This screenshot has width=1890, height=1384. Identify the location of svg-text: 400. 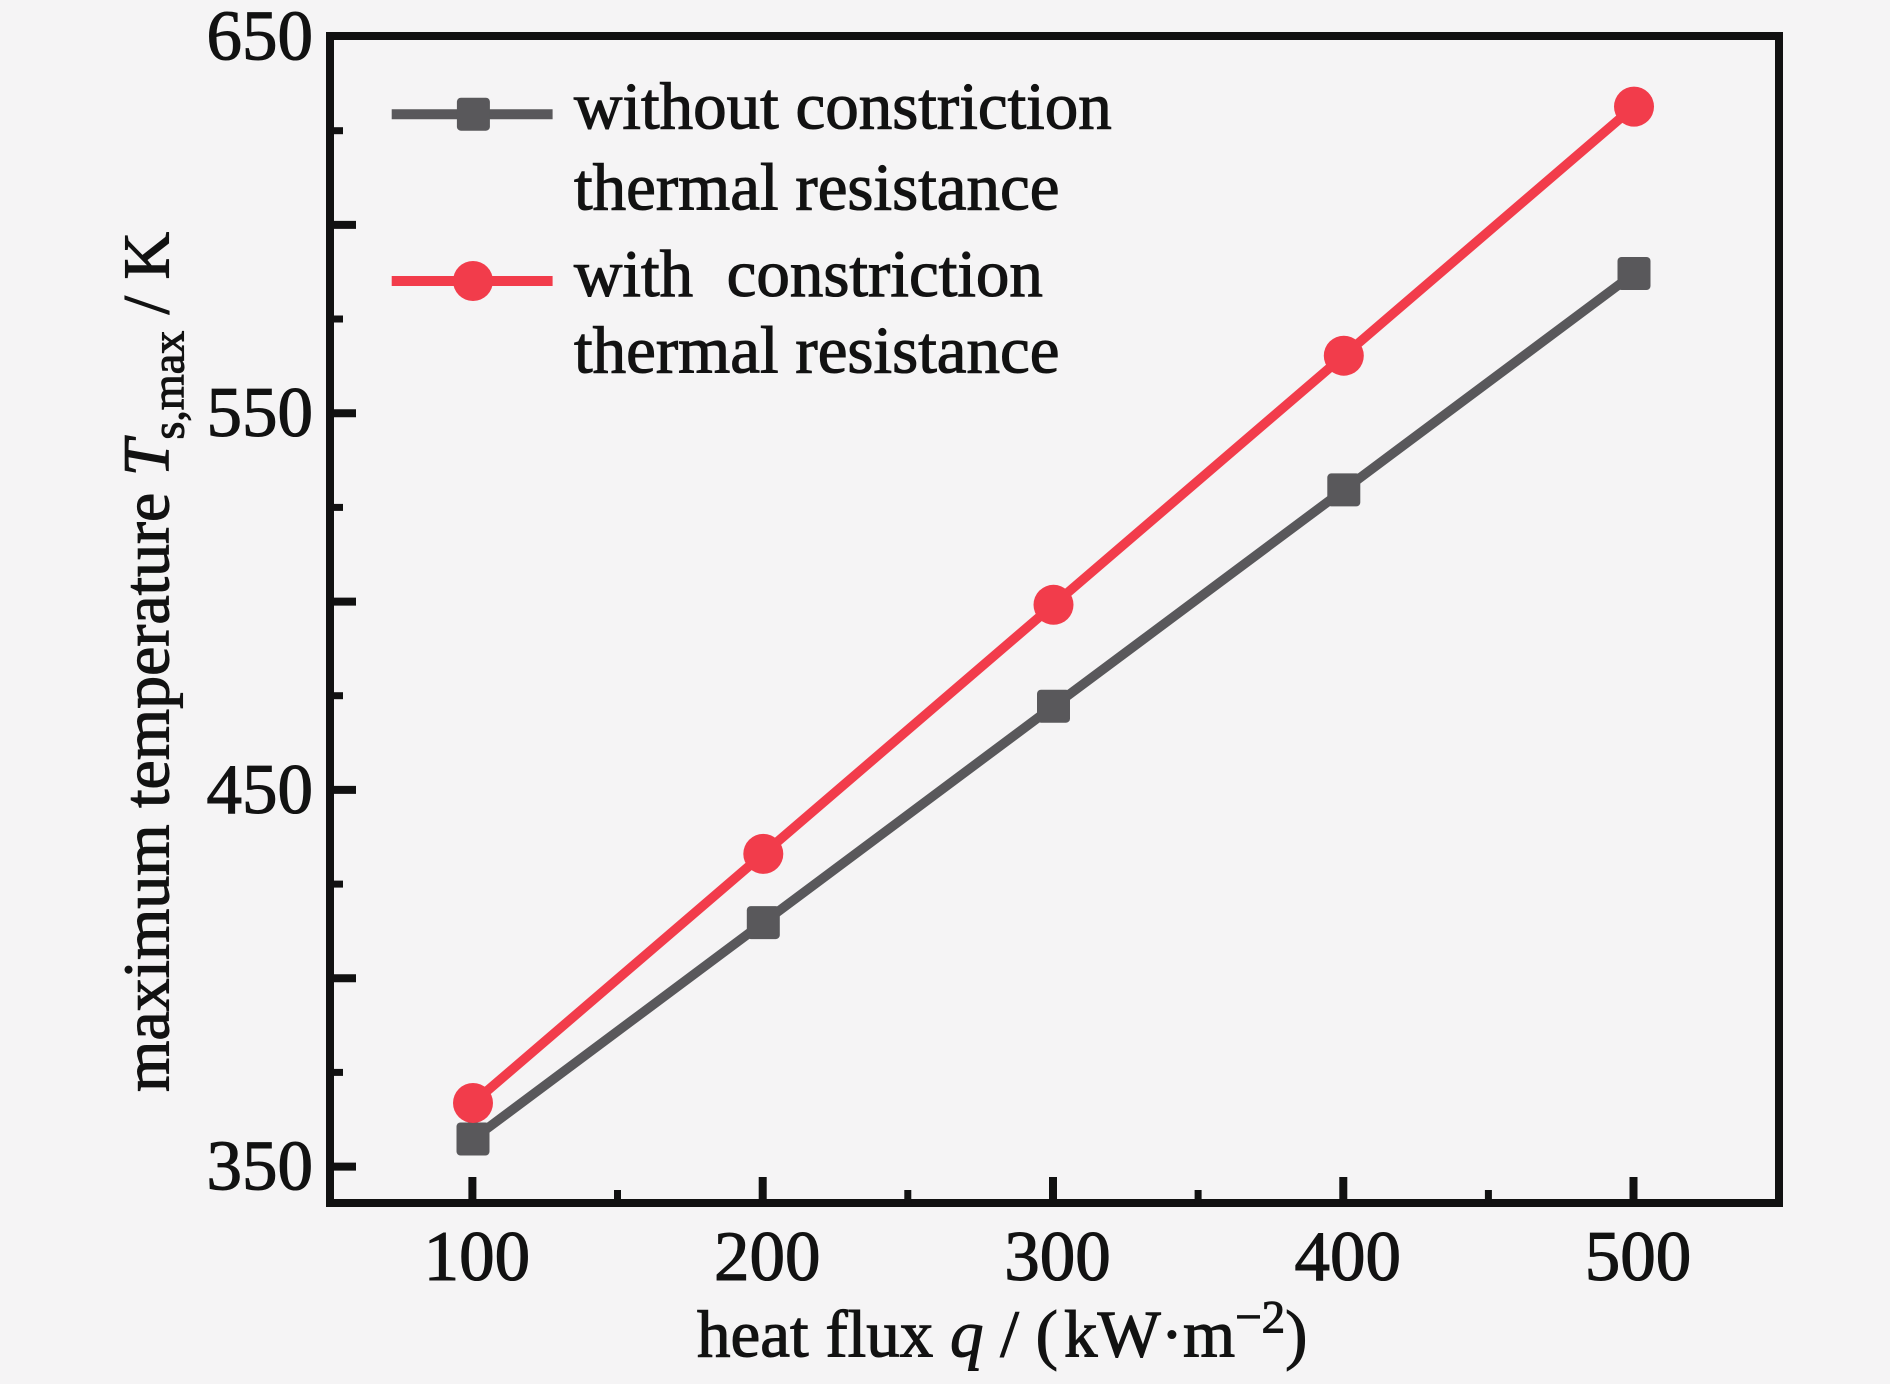
(1348, 1257).